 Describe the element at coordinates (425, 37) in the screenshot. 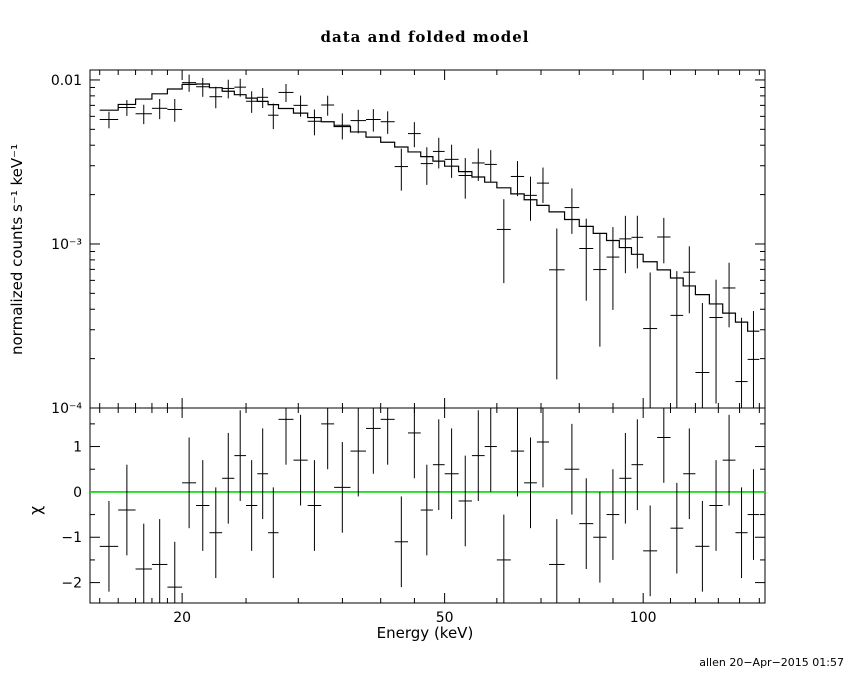

I see `chart-title: data and folded model` at that location.